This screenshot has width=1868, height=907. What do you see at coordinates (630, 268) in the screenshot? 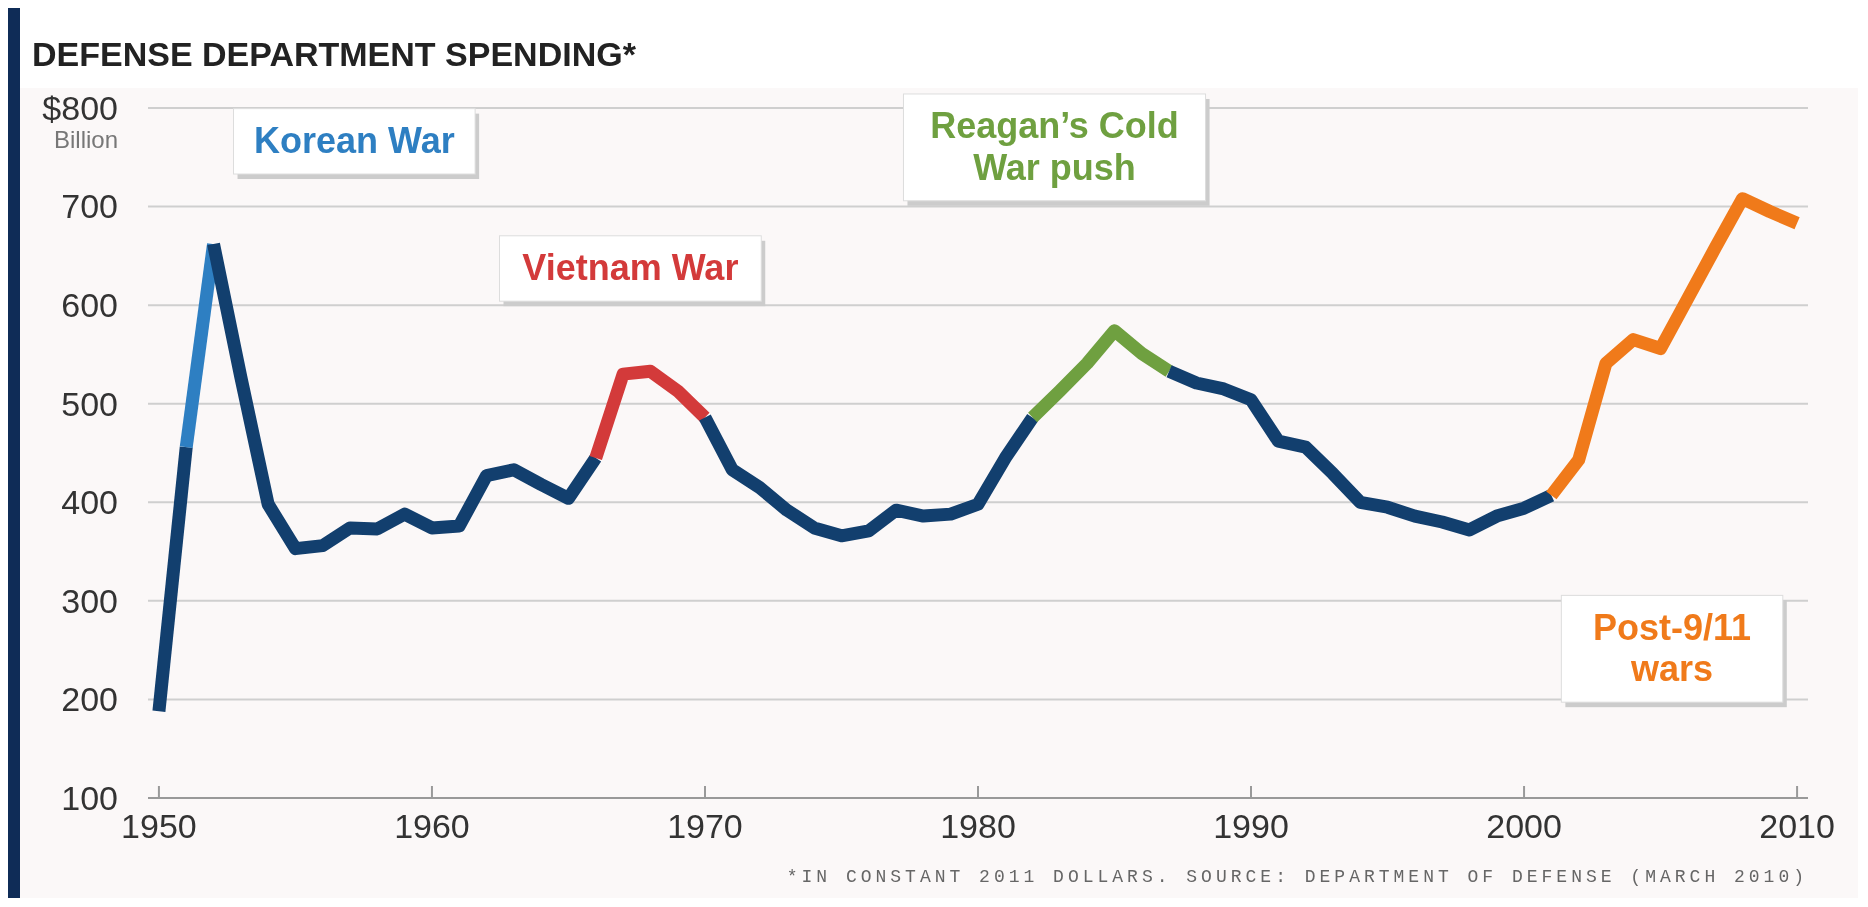
I see `text: Vietnam War` at bounding box center [630, 268].